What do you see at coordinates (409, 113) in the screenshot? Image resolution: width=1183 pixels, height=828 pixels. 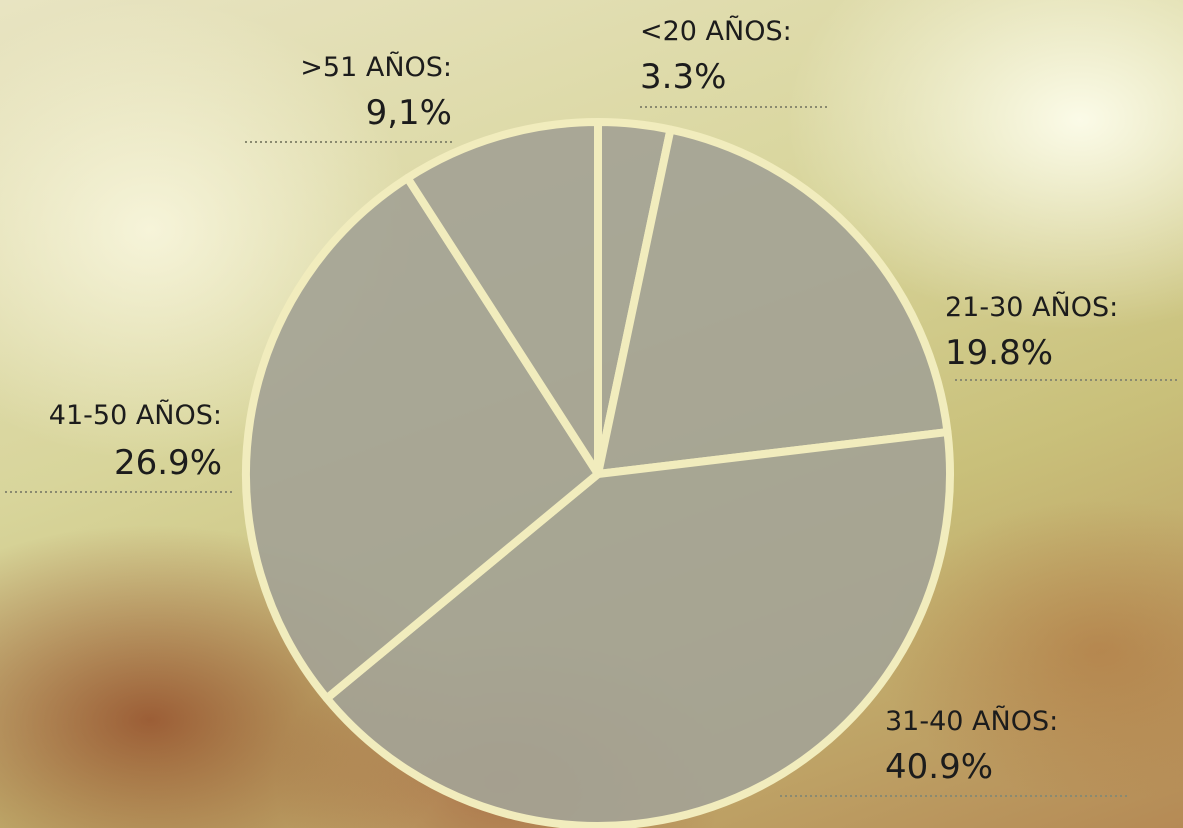 I see `slice-value-label: 9,1%` at bounding box center [409, 113].